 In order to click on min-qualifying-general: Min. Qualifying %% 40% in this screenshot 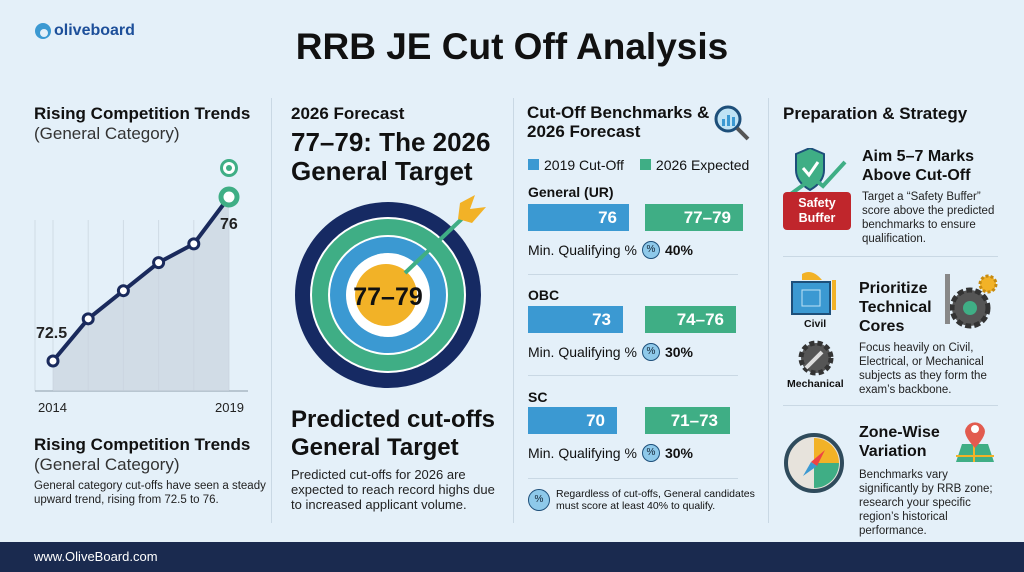, I will do `click(610, 250)`.